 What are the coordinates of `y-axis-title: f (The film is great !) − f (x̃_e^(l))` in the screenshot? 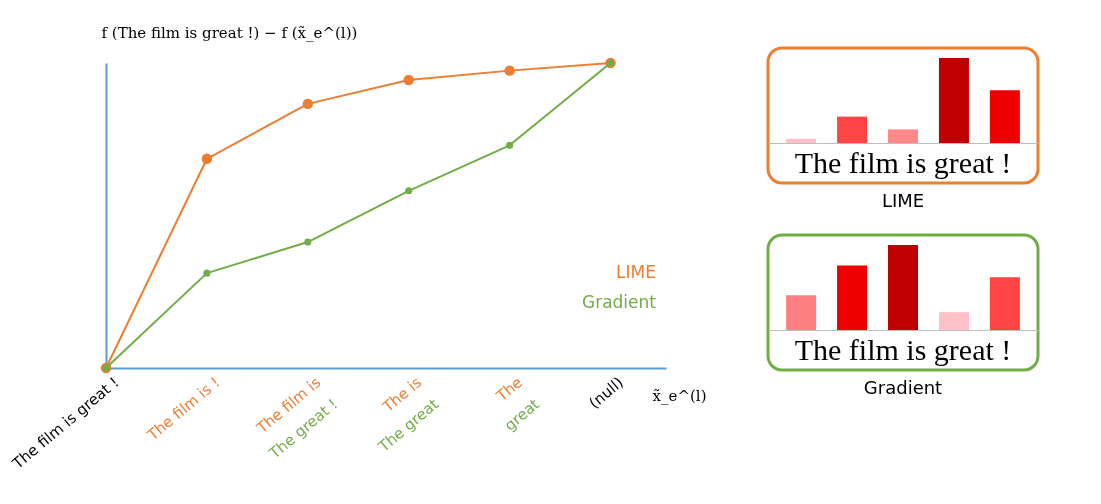 It's located at (229, 32).